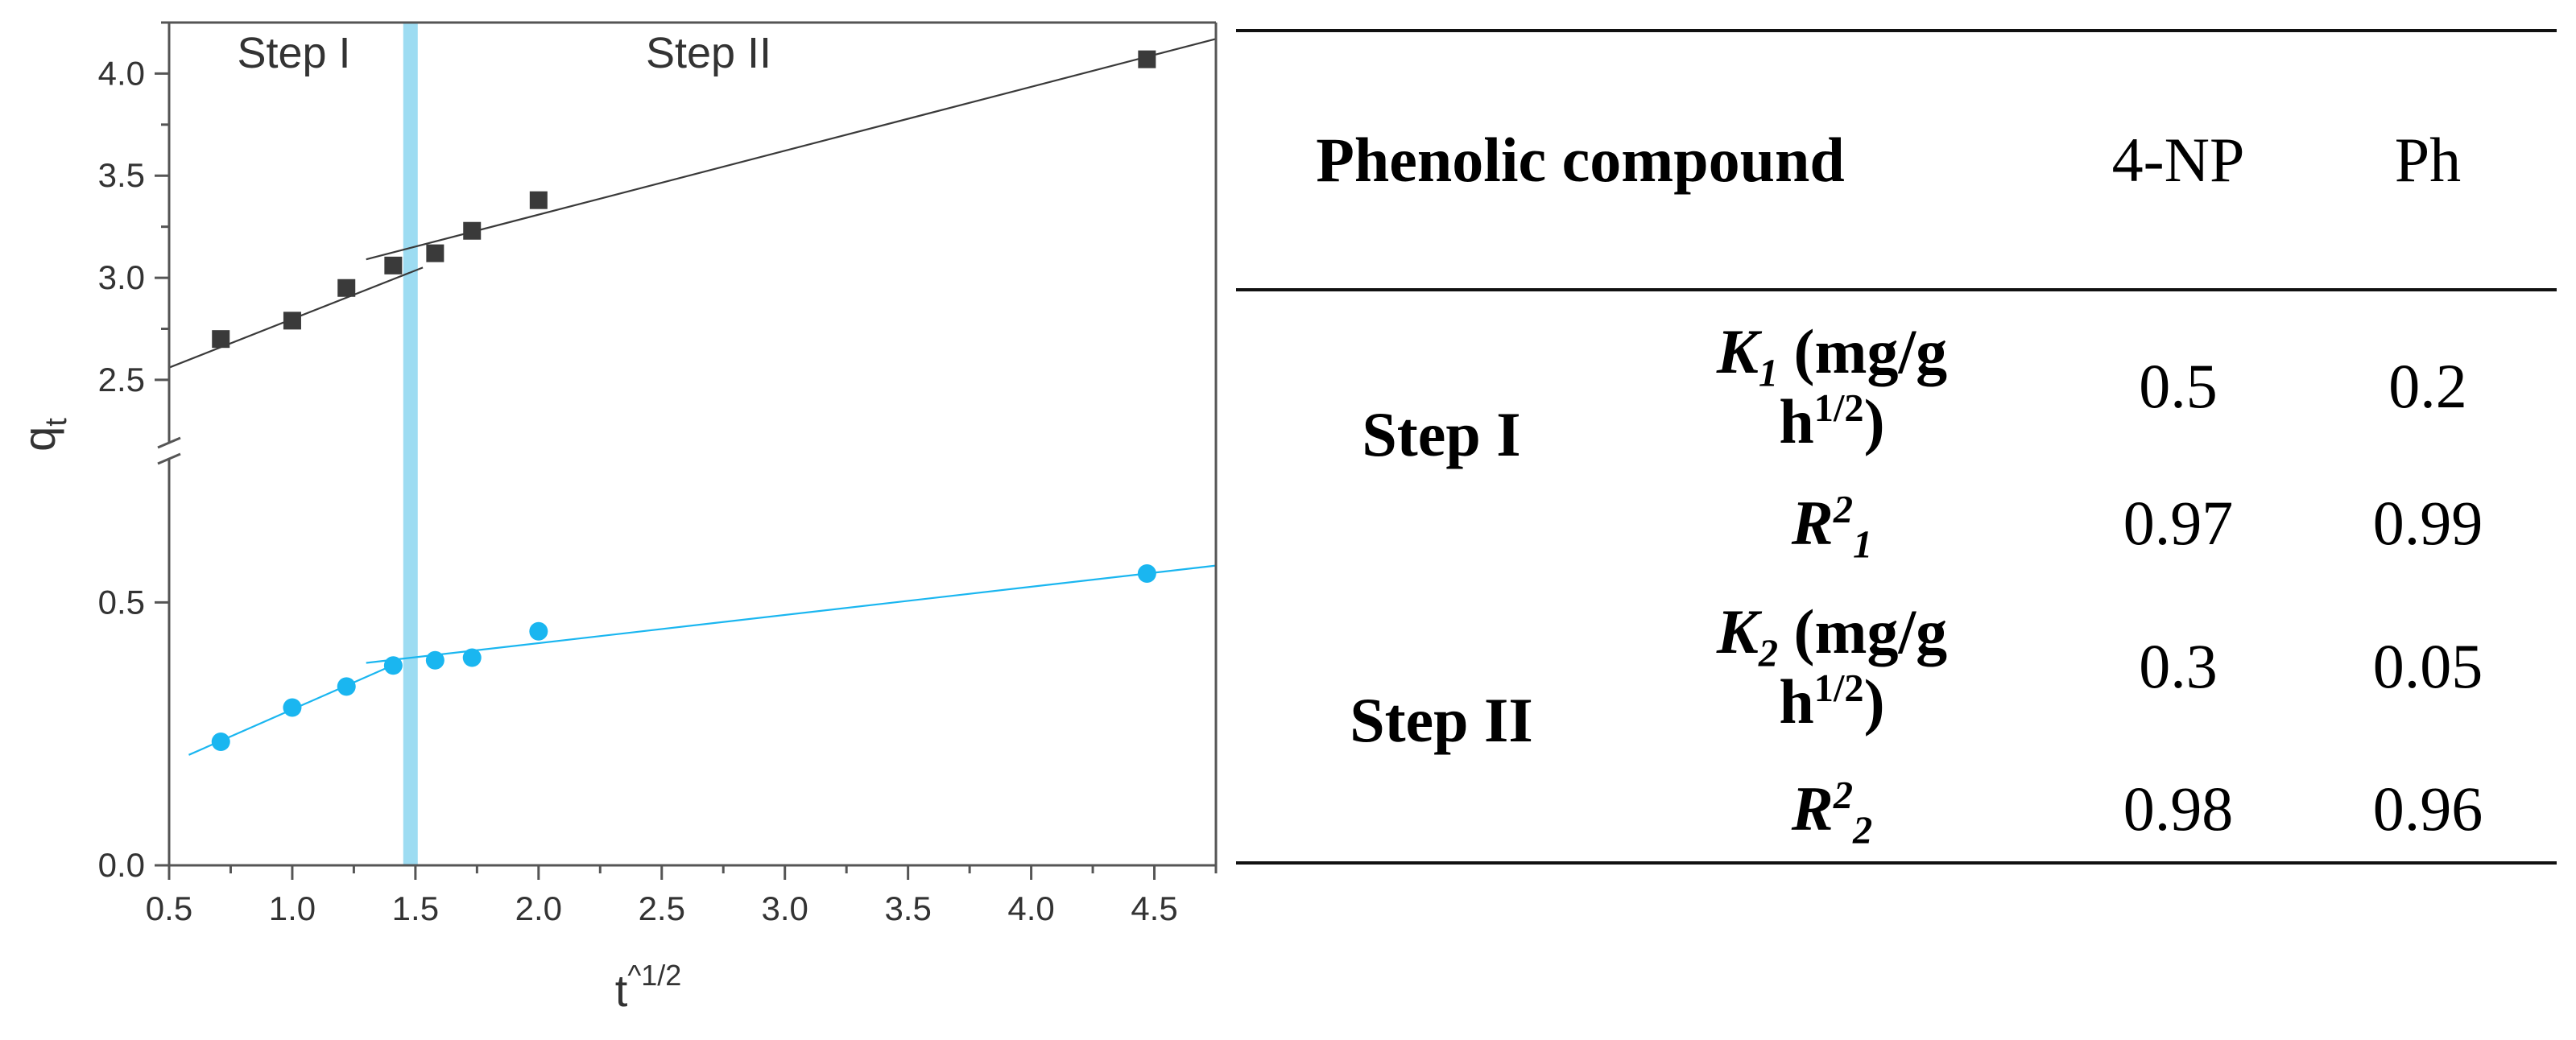 Image resolution: width=2576 pixels, height=1040 pixels. What do you see at coordinates (2178, 160) in the screenshot?
I see `header-4np: 4-NP` at bounding box center [2178, 160].